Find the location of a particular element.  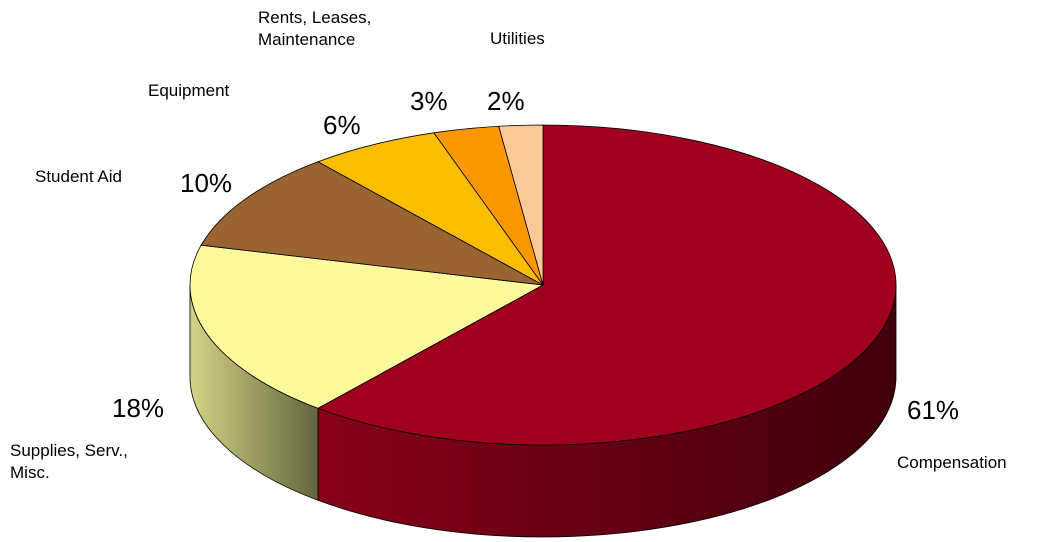

value-label: 18% is located at coordinates (138, 408).